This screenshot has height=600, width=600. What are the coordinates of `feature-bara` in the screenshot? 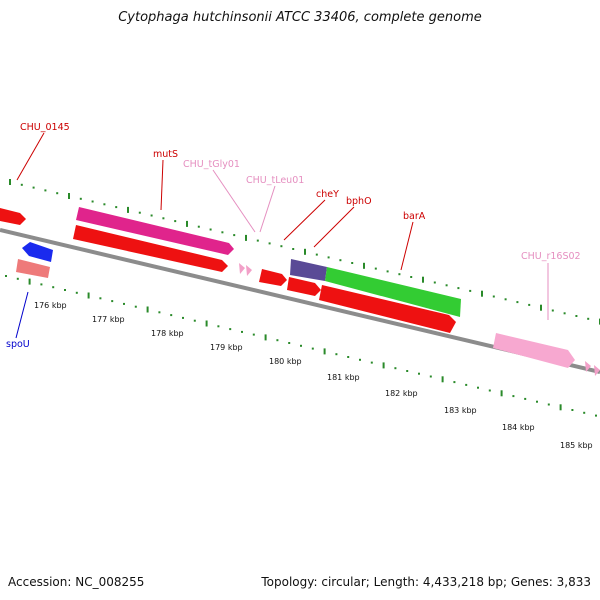 It's located at (393, 292).